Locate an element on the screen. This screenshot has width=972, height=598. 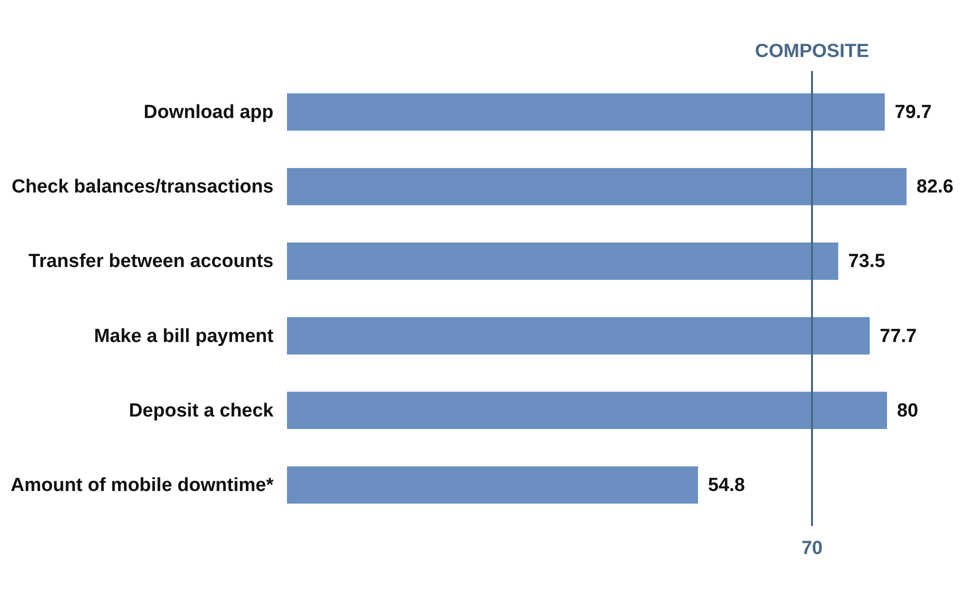
y-tick-label: Amount of mobile downtime* is located at coordinates (142, 485).